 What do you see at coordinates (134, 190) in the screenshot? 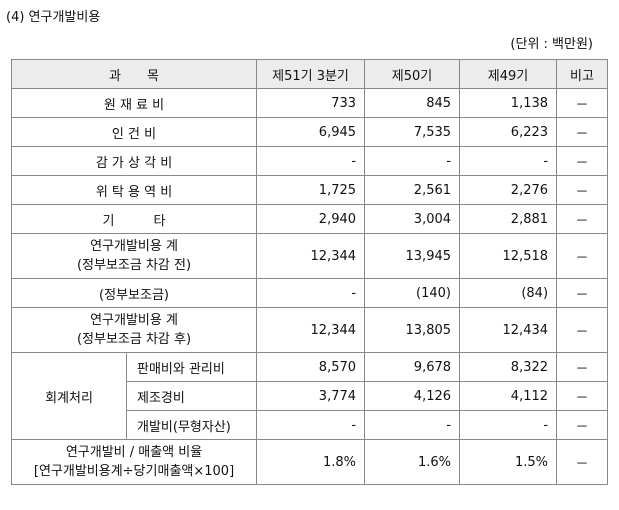
I see `row-label: 위 탁 용 역 비` at bounding box center [134, 190].